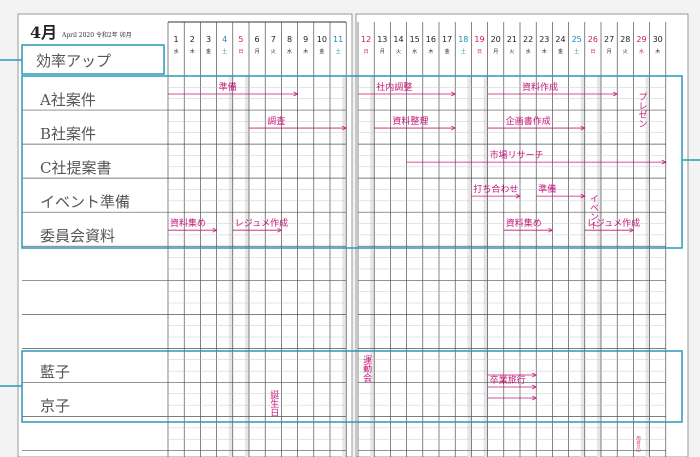 The image size is (700, 457). I want to click on day-number: 29, so click(641, 39).